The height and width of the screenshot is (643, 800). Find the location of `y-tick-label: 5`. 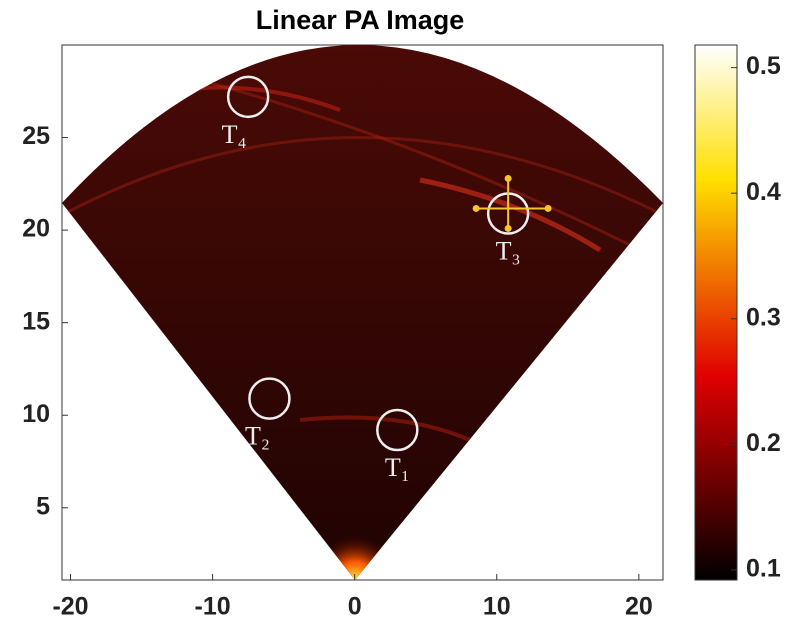

y-tick-label: 5 is located at coordinates (43, 506).